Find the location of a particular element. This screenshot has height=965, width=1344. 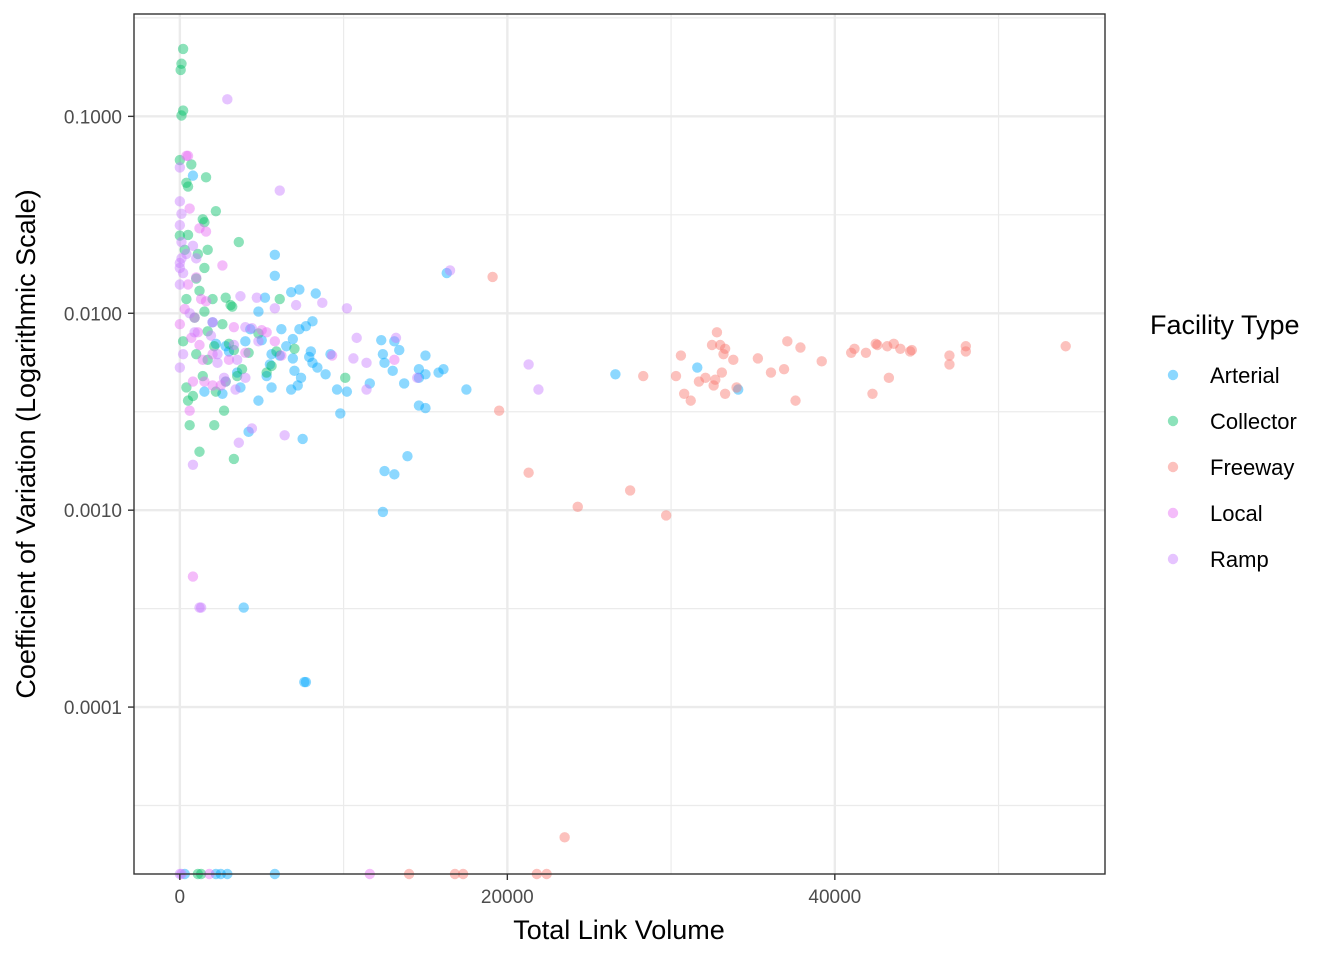

legend-key-collector is located at coordinates (1173, 421).